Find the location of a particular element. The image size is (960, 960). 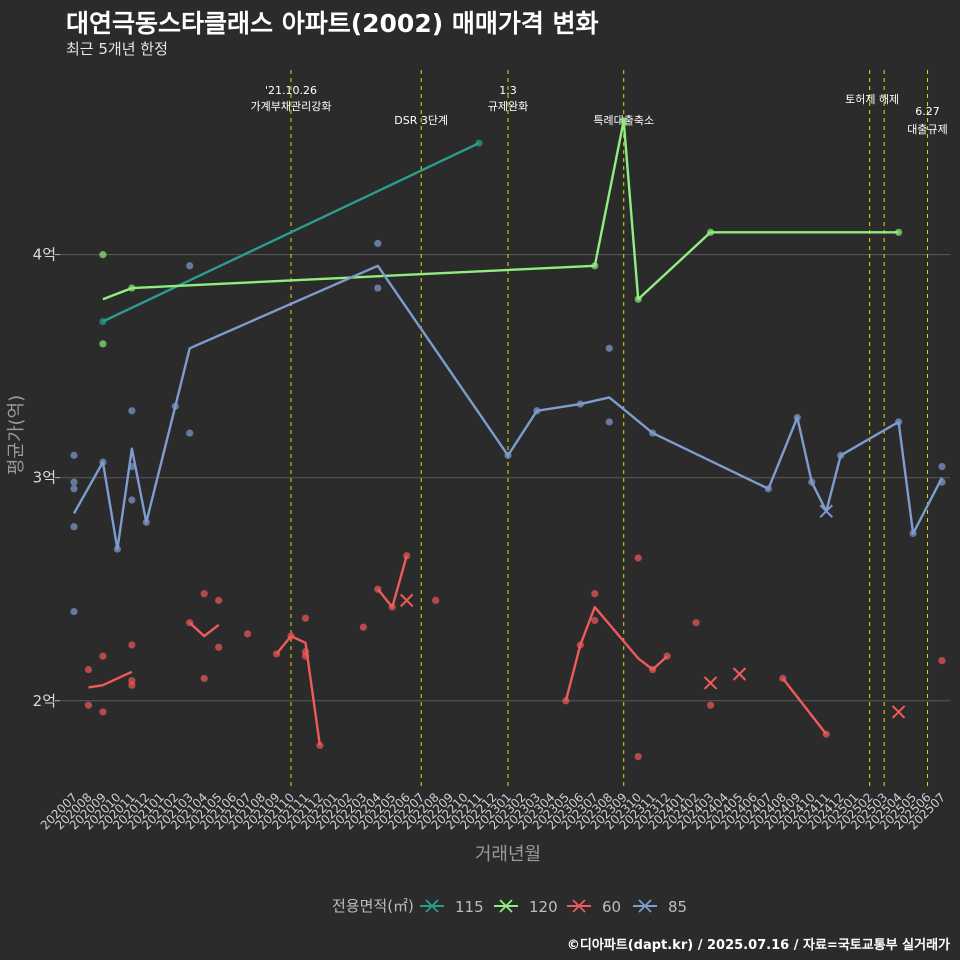

legend-item-120: 120 is located at coordinates (526, 907).